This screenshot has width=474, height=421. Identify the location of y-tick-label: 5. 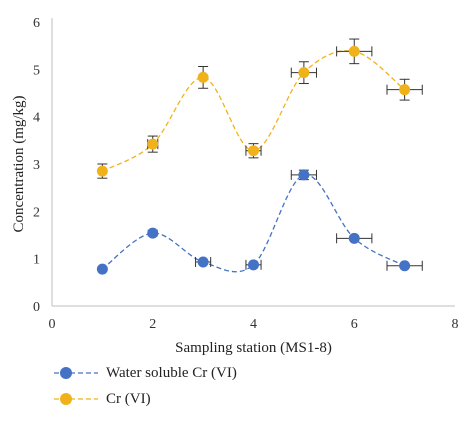
(36, 70).